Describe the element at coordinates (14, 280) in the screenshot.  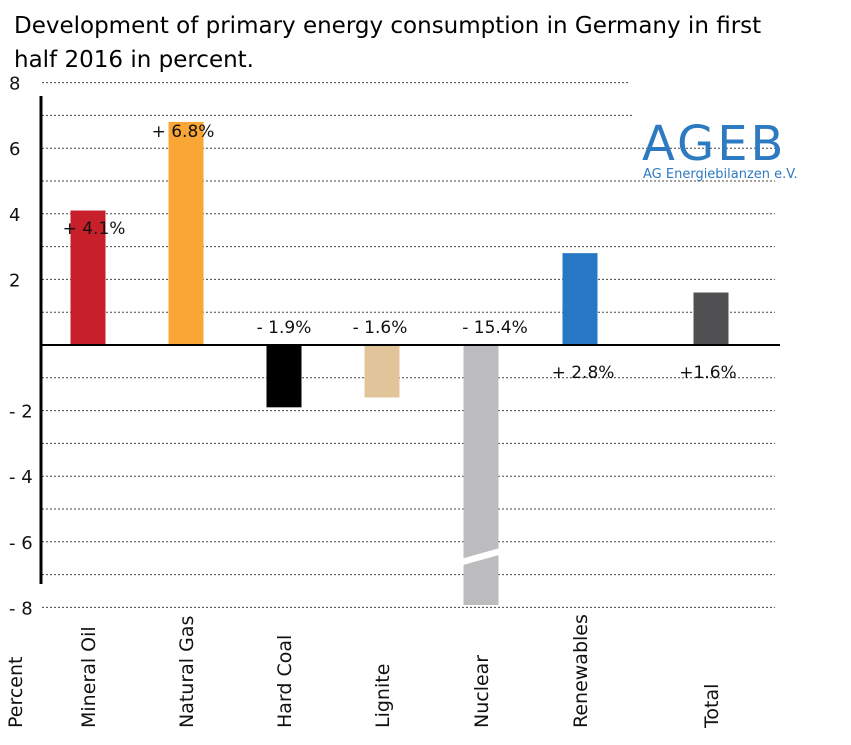
I see `y-tick-label: 2` at that location.